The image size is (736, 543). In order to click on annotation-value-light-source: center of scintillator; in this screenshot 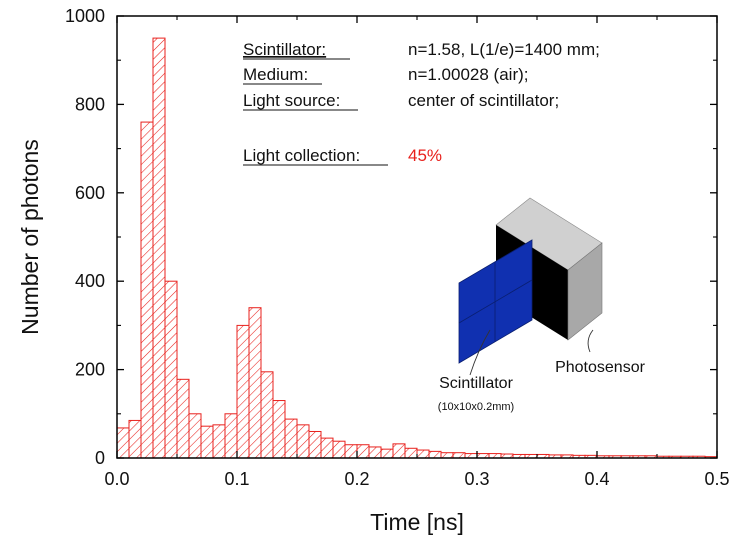, I will do `click(483, 100)`.